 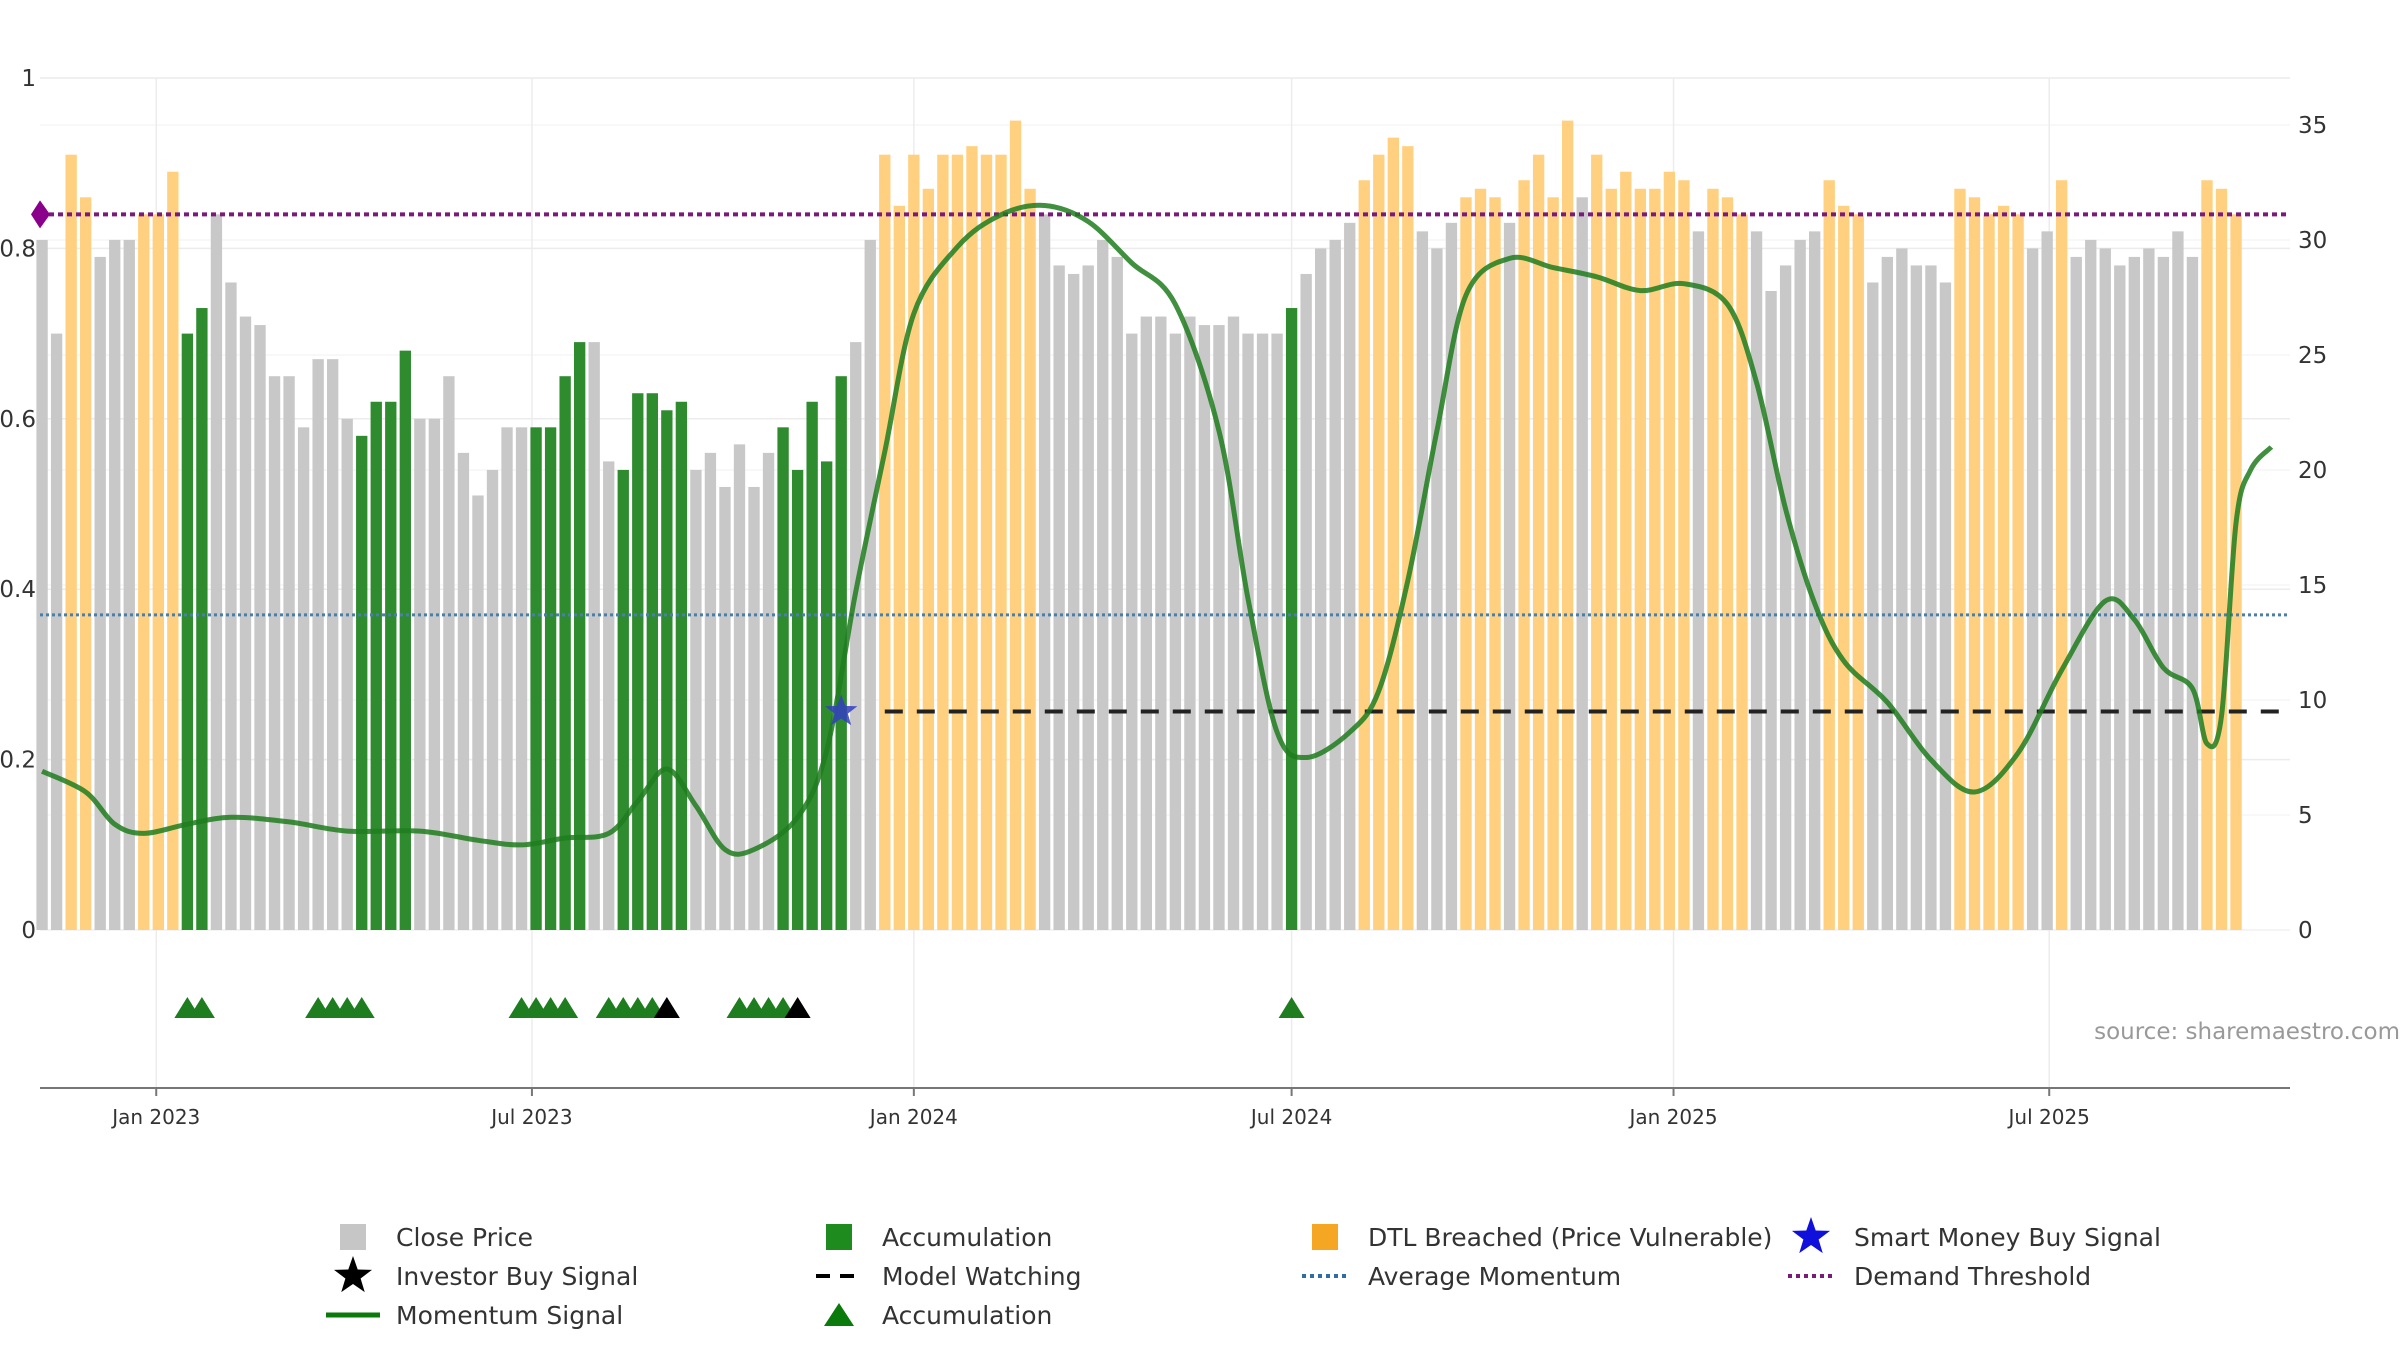 I want to click on right-axis-tick-label: 30, so click(x=2312, y=241).